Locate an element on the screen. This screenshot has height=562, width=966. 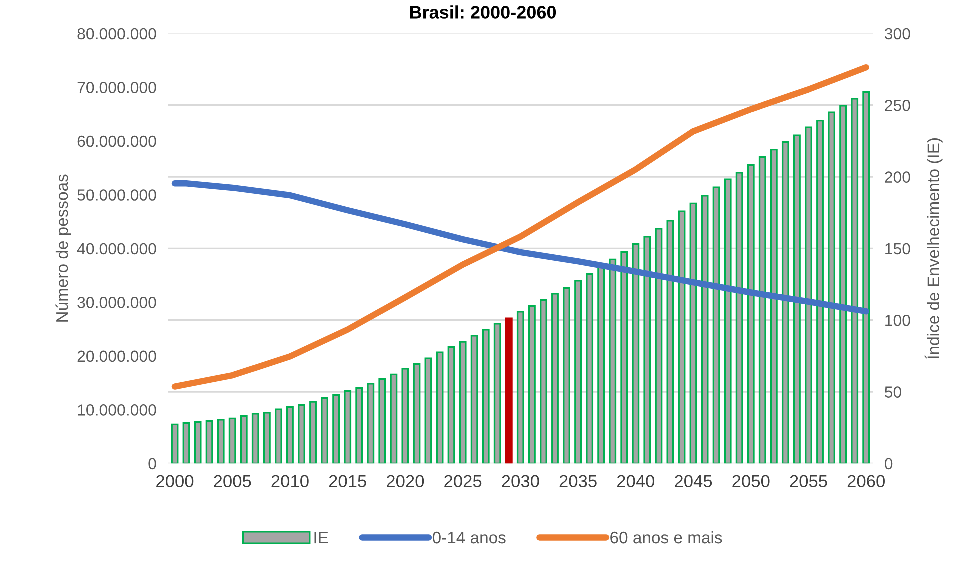
legend-label: IE is located at coordinates (321, 538).